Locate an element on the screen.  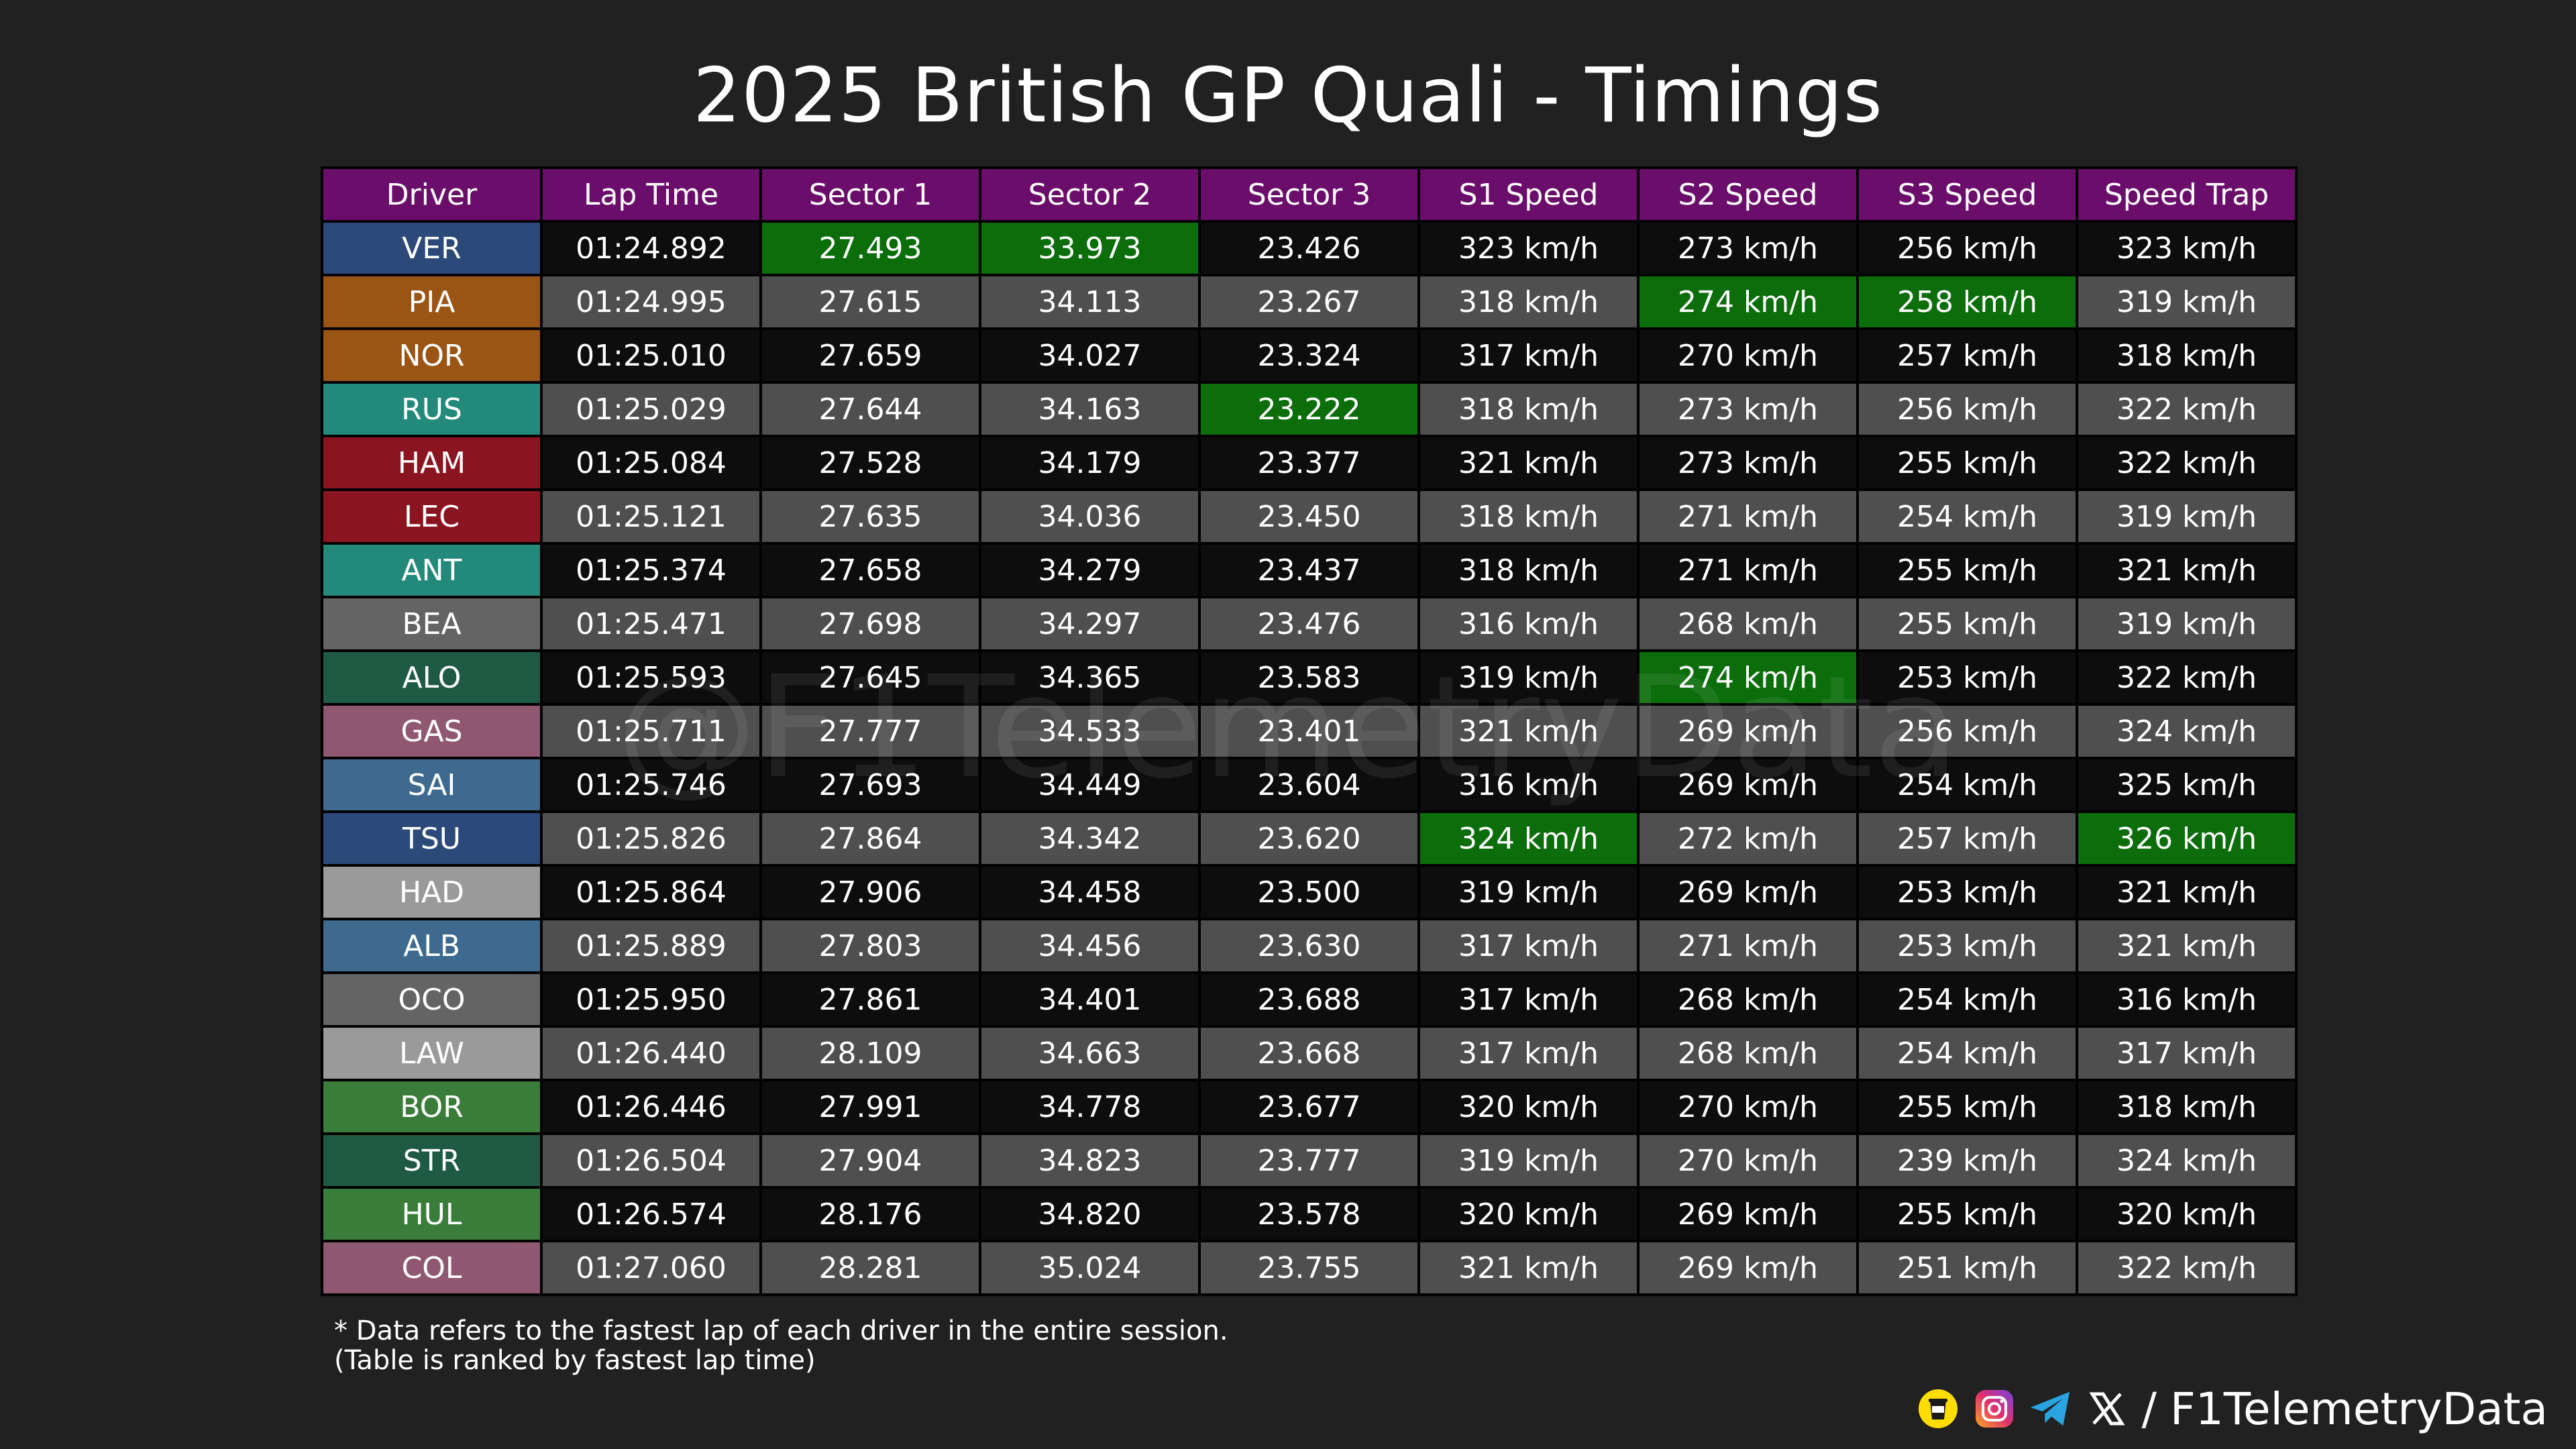
data-cell: 23.437 is located at coordinates (1309, 570).